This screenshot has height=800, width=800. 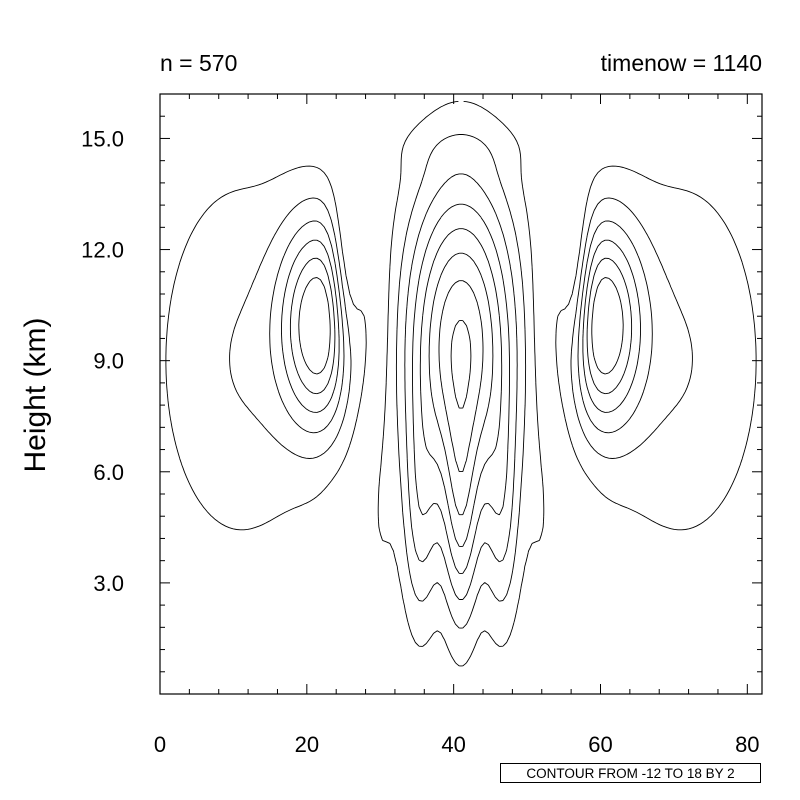 I want to click on y-tick-label: 15.0, so click(x=102, y=138).